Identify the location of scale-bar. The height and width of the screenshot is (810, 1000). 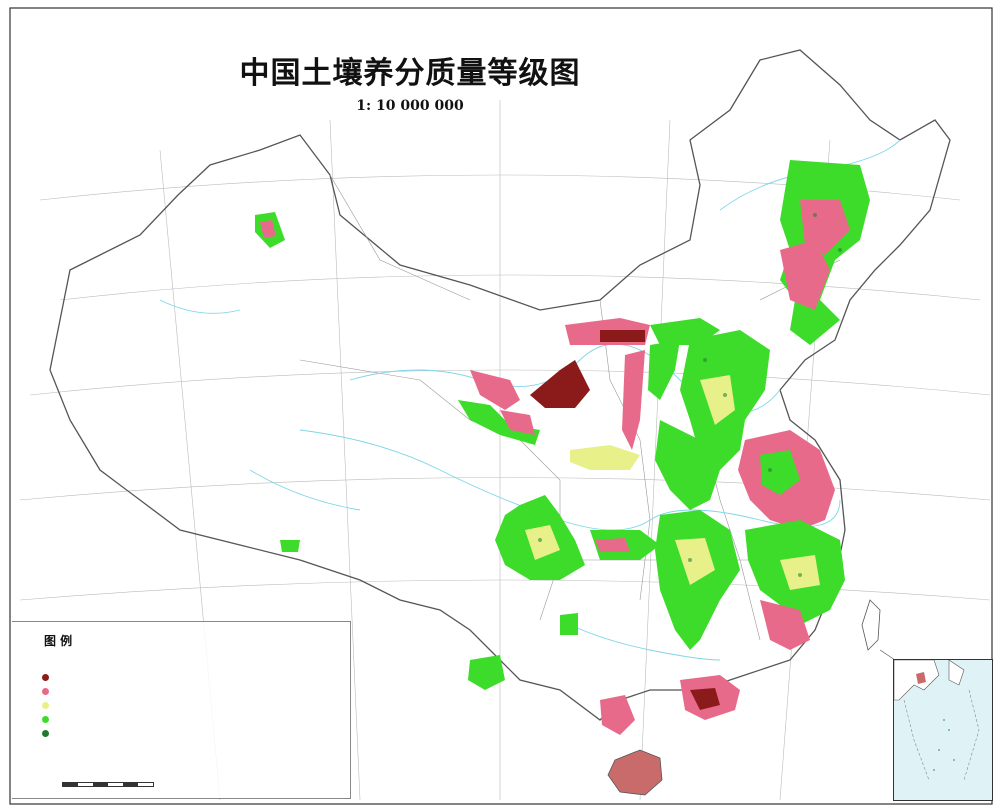
(108, 784).